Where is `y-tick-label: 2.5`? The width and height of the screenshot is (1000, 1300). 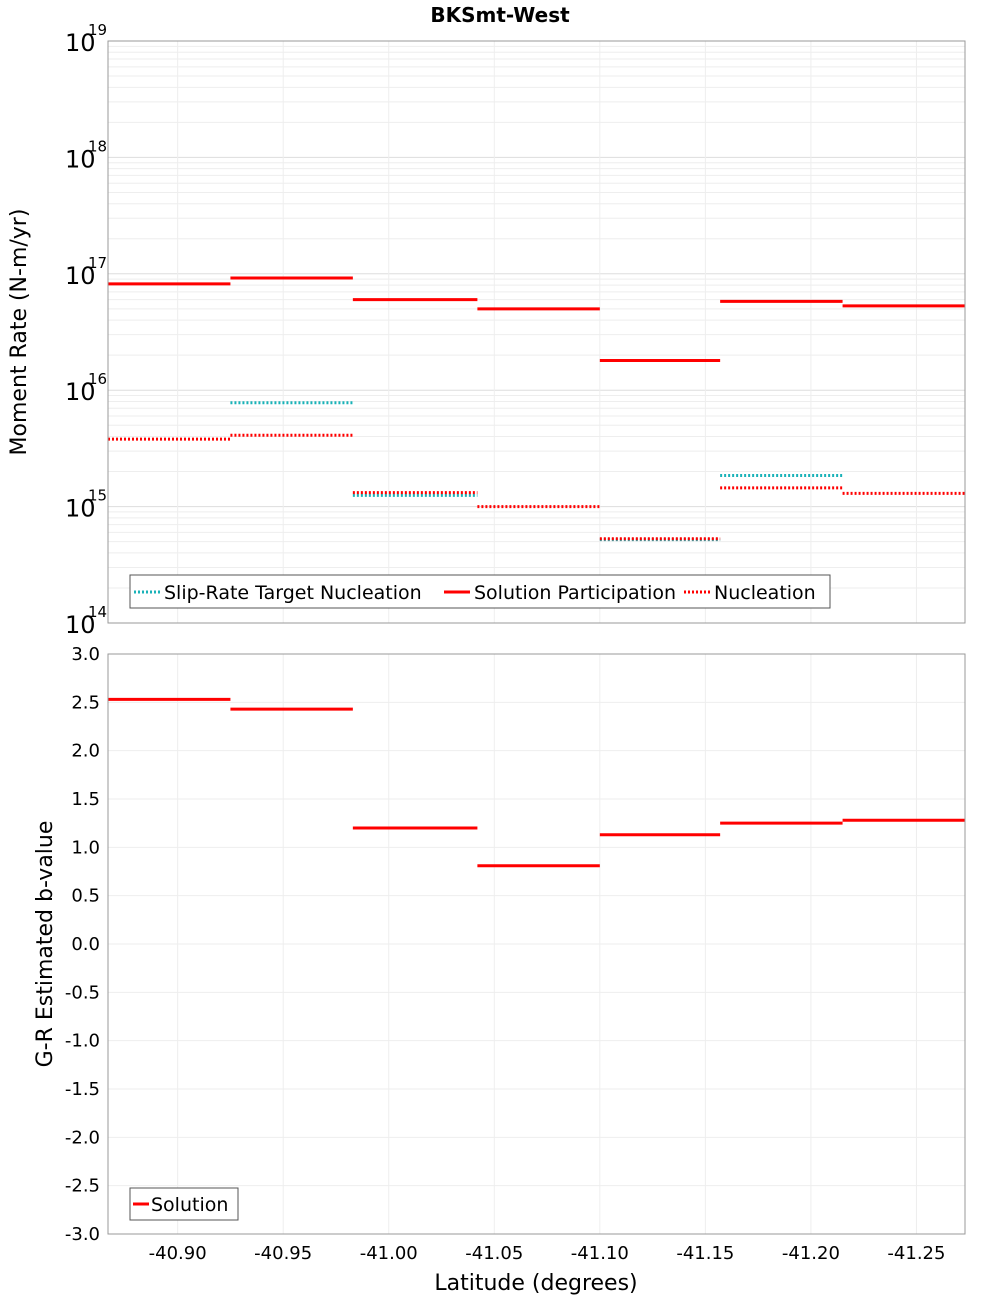
y-tick-label: 2.5 is located at coordinates (85, 702).